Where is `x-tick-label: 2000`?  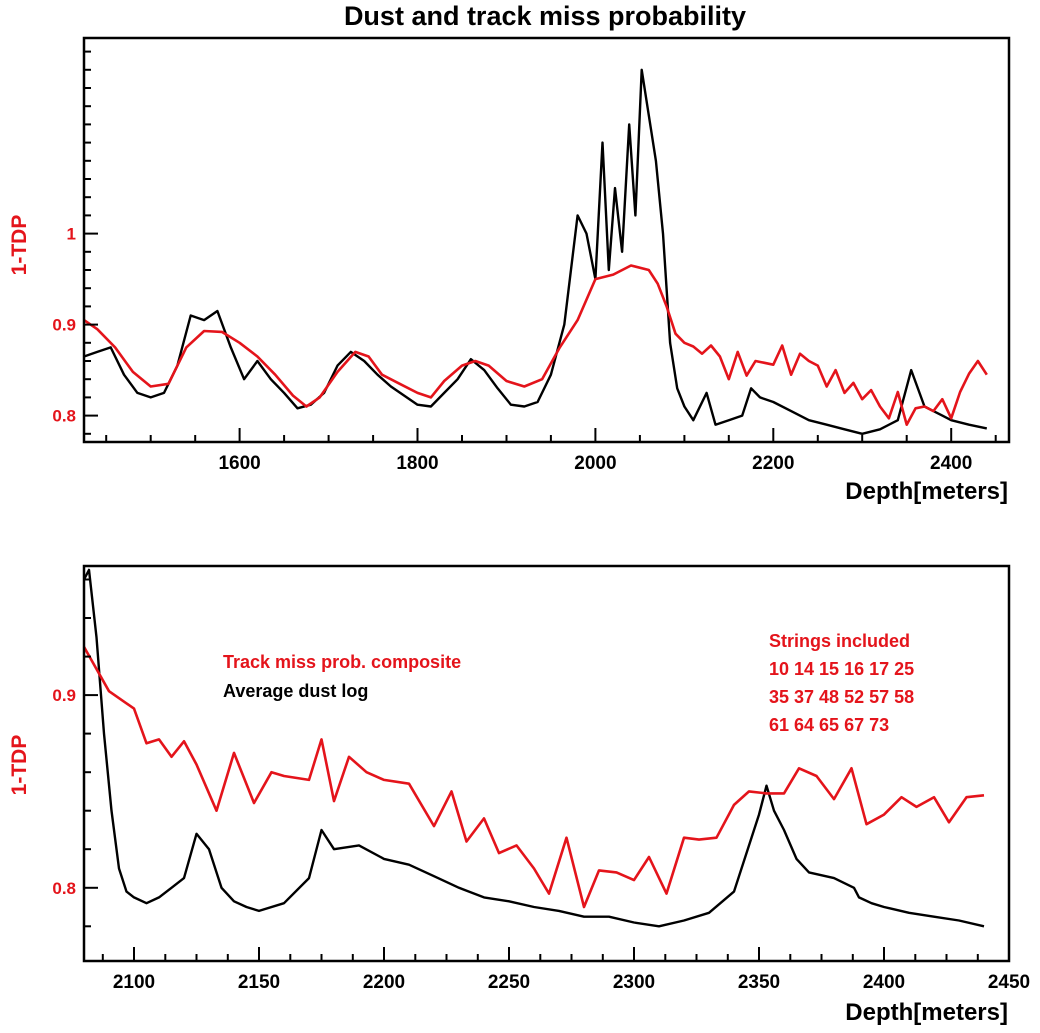 x-tick-label: 2000 is located at coordinates (595, 463).